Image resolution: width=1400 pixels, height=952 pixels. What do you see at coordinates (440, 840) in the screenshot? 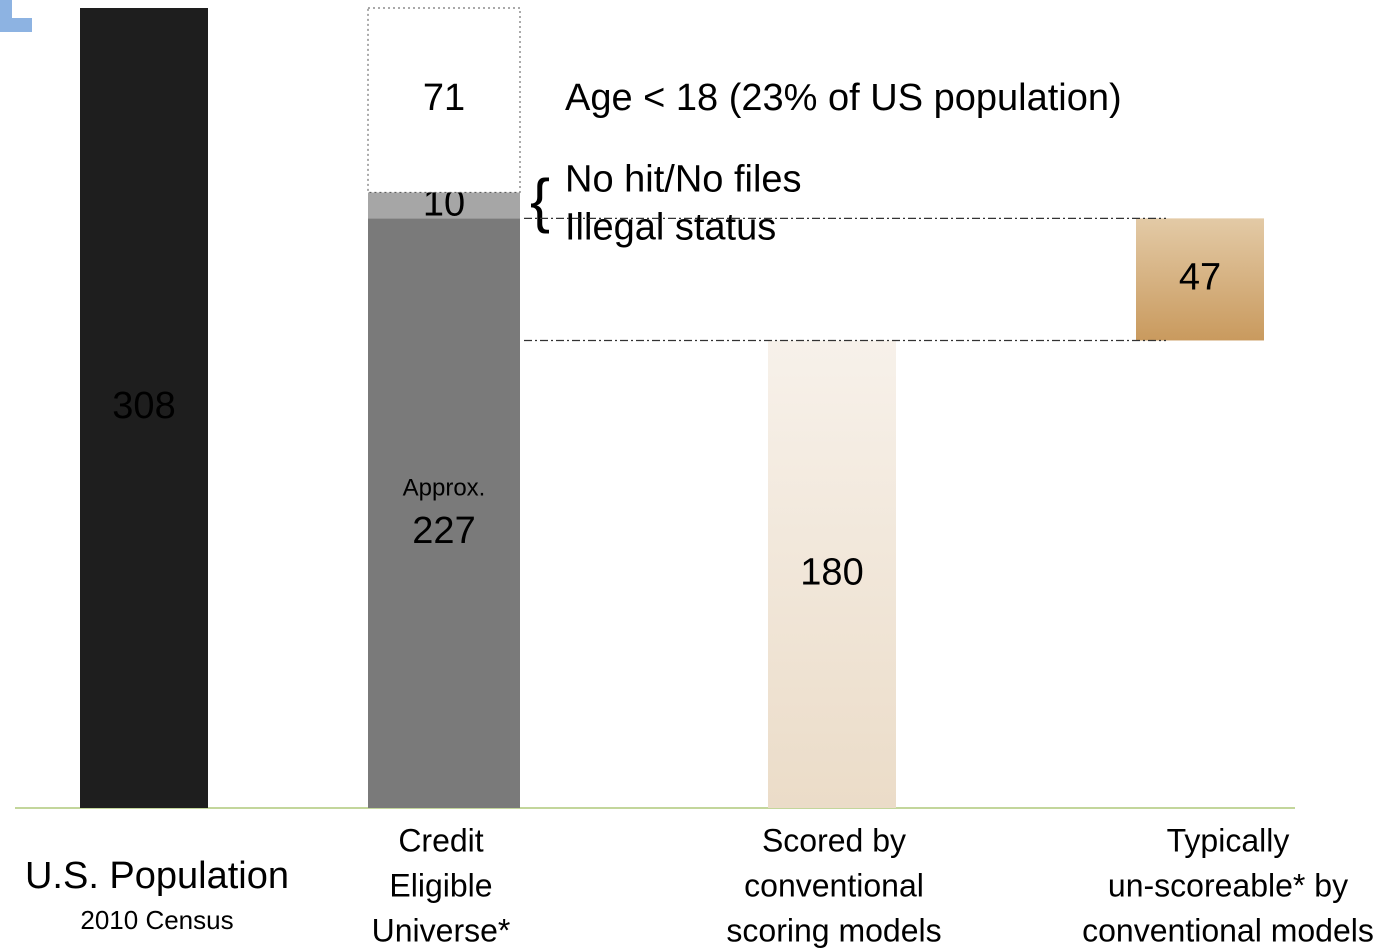
I see `category-label: Credit` at bounding box center [440, 840].